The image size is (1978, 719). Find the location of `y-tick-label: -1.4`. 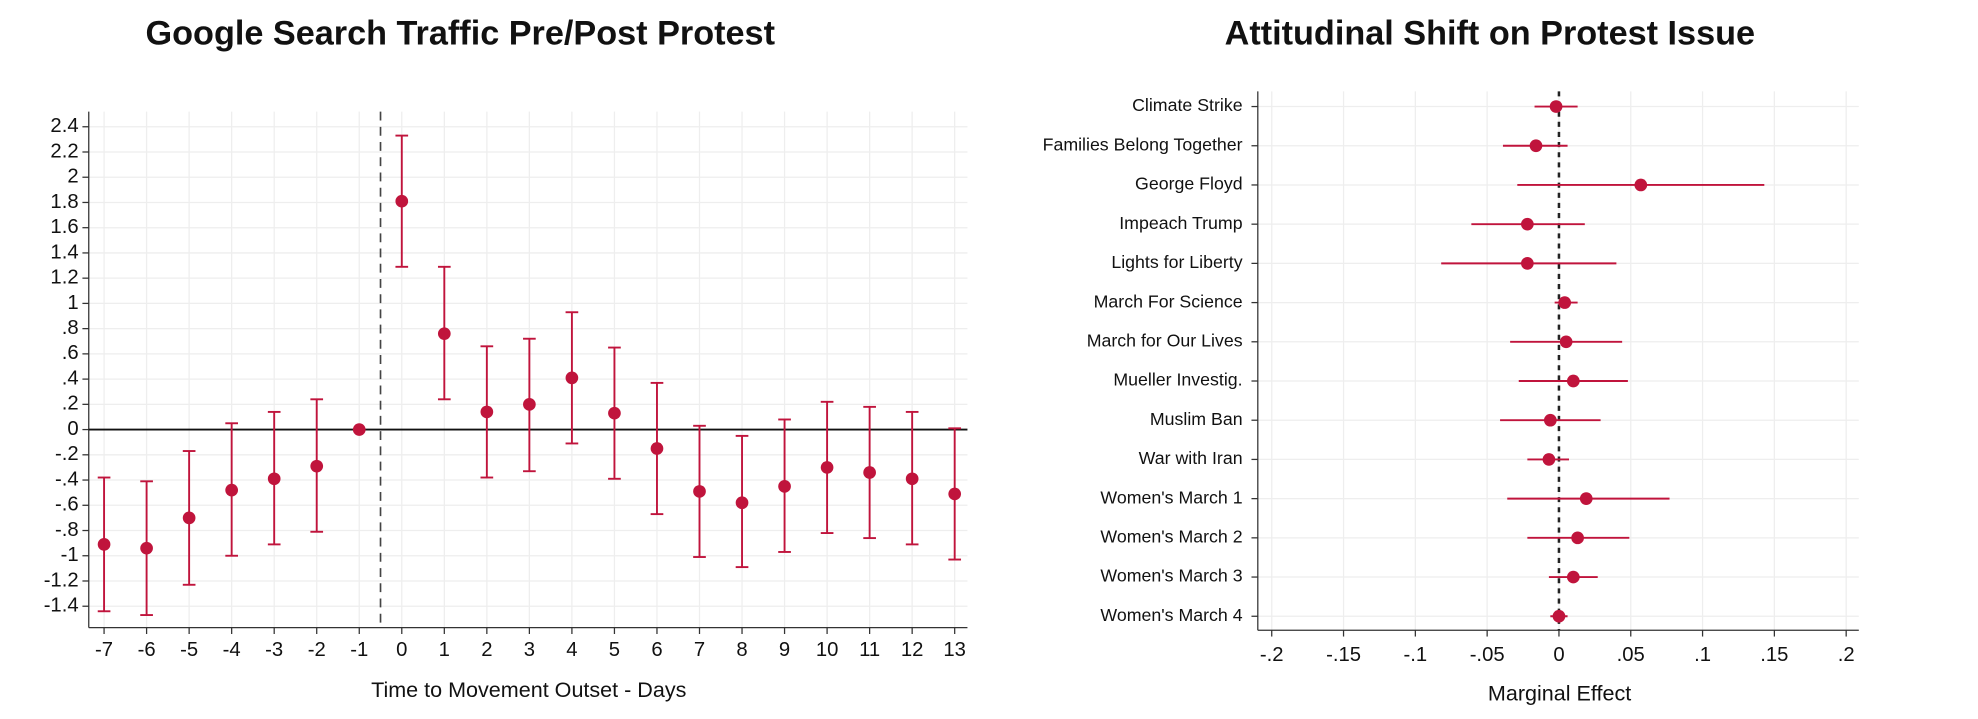

y-tick-label: -1.4 is located at coordinates (61, 606).